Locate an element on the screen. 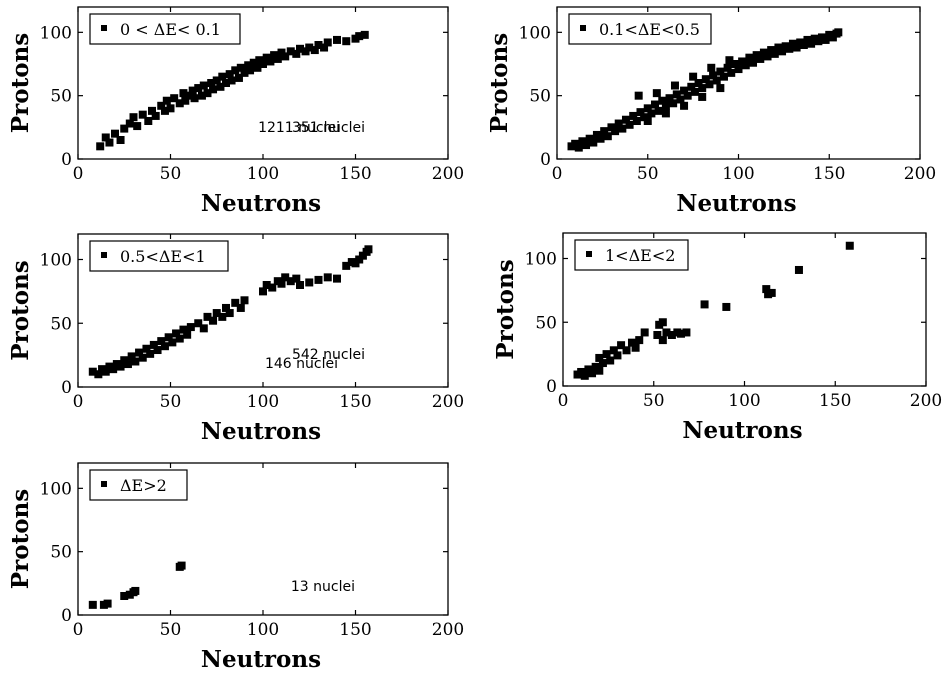 The width and height of the screenshot is (943, 685). nuclei-count-label: 542 nuclei is located at coordinates (328, 355).